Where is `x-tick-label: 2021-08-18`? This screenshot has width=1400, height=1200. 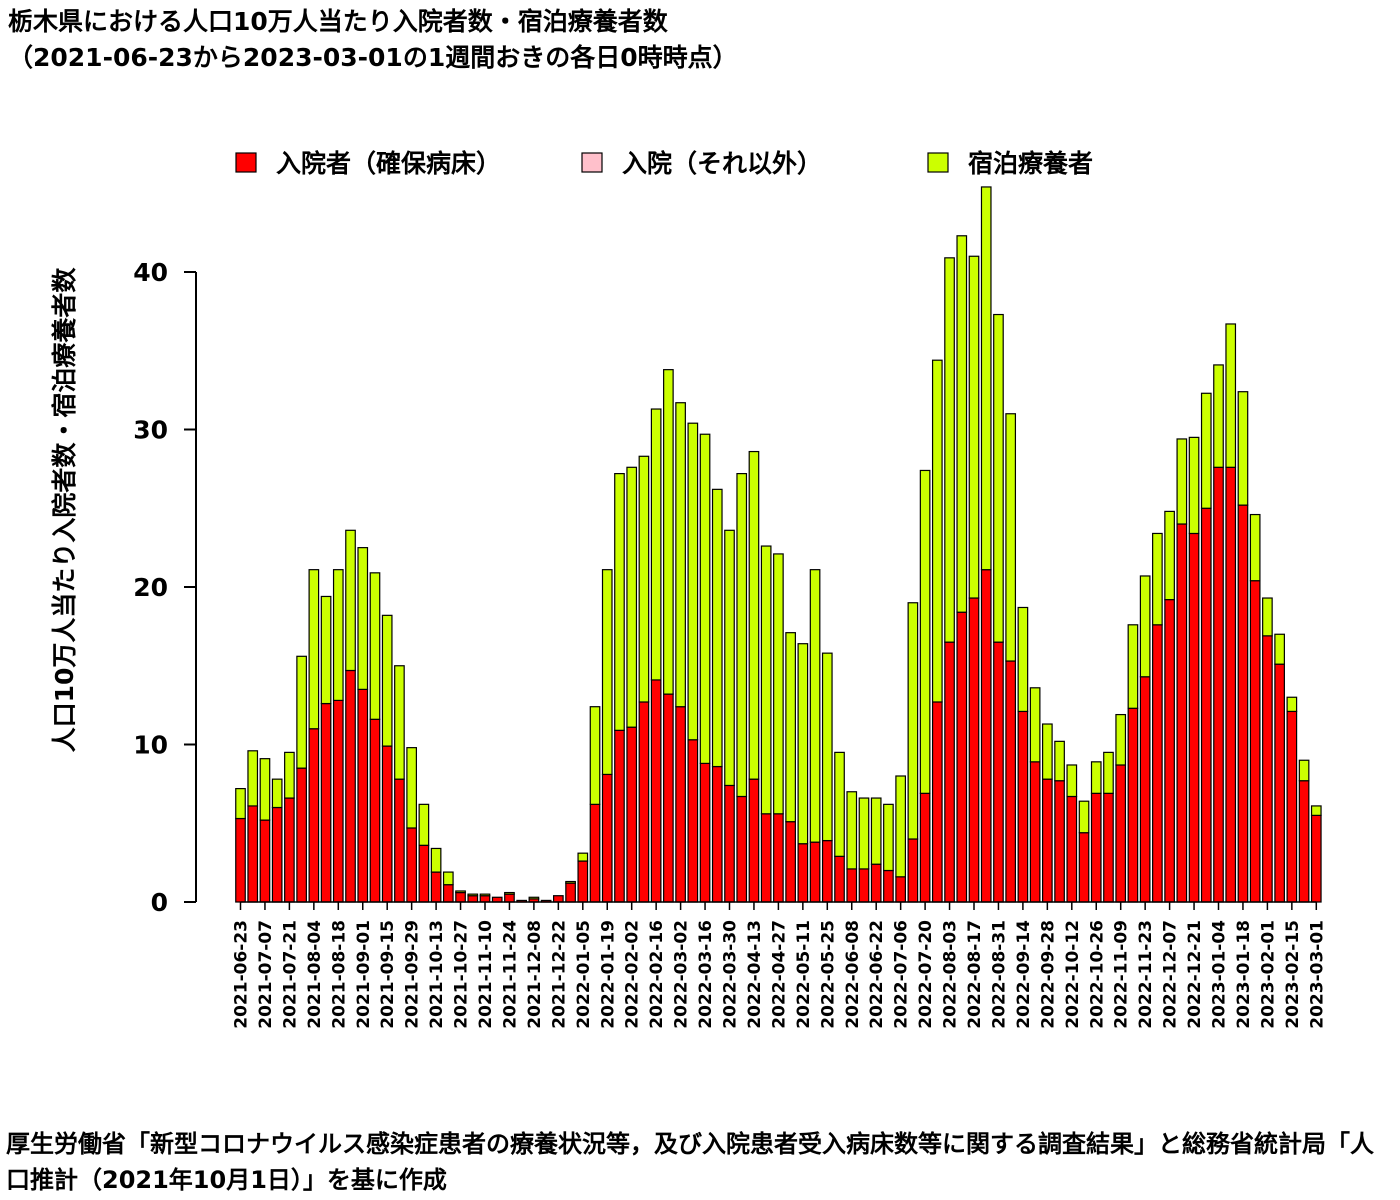 x-tick-label: 2021-08-18 is located at coordinates (339, 974).